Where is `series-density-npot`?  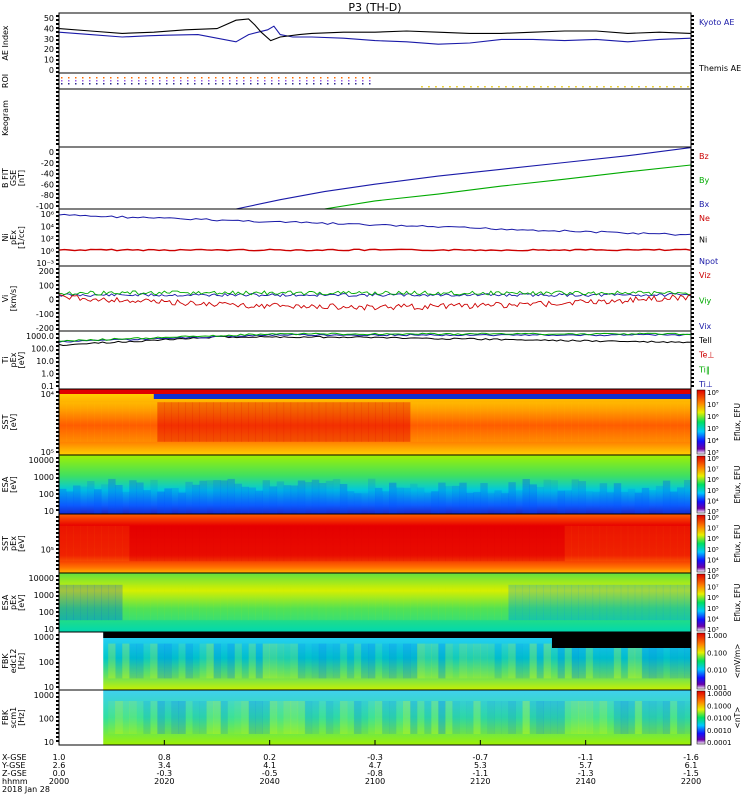 series-density-npot is located at coordinates (375, 224).